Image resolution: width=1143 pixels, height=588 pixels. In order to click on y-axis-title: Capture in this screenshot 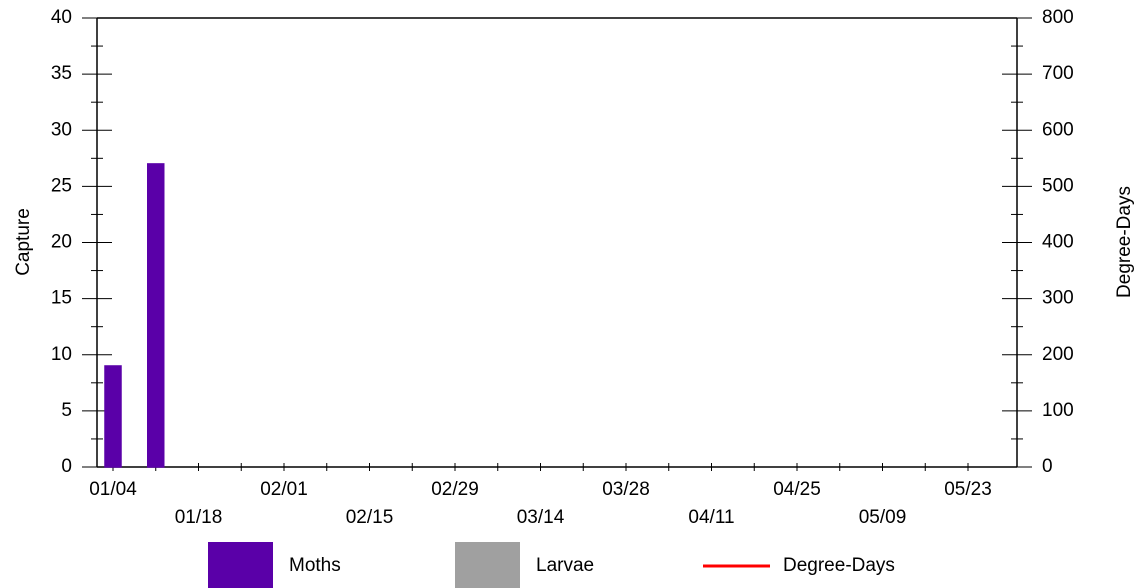, I will do `click(23, 242)`.